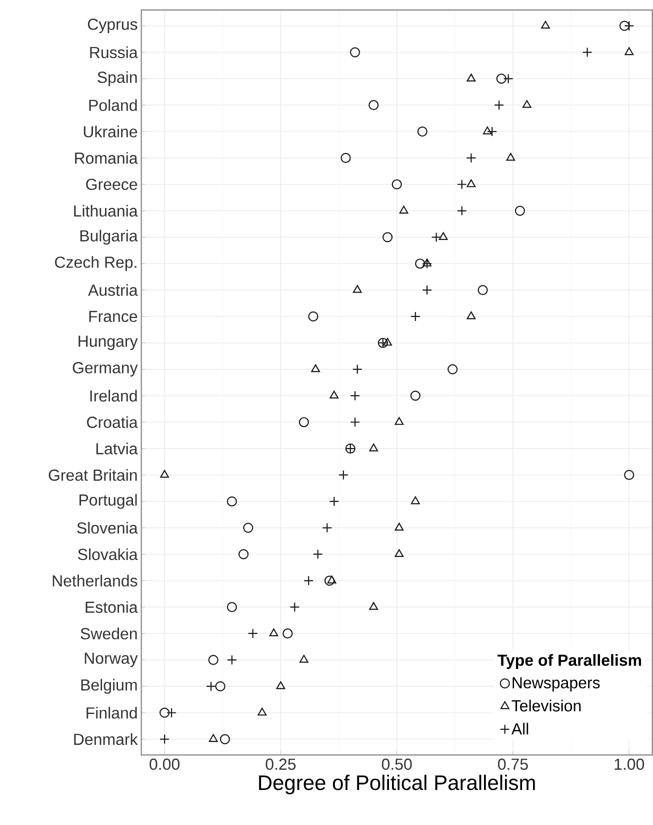 The width and height of the screenshot is (653, 825). Describe the element at coordinates (109, 686) in the screenshot. I see `y-tick-label: Belgium` at that location.